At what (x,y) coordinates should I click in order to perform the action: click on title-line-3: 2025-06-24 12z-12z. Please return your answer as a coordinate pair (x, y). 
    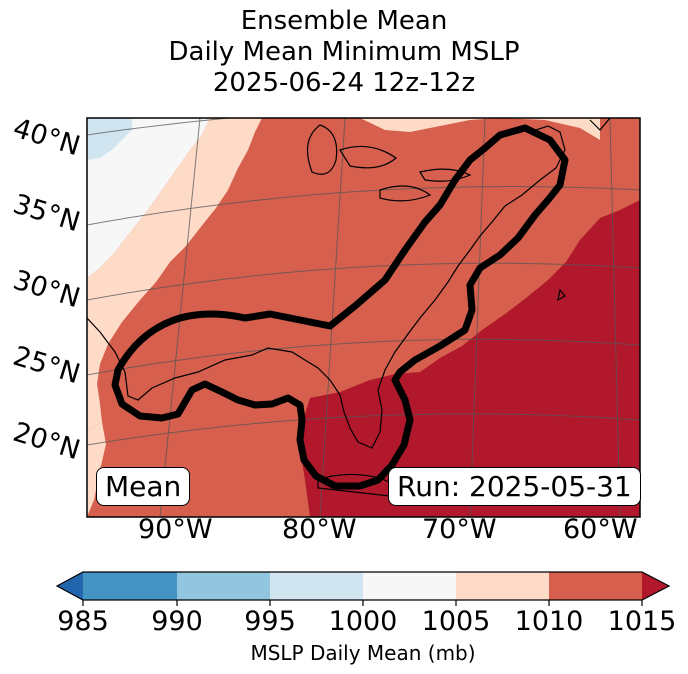
    Looking at the image, I should click on (344, 83).